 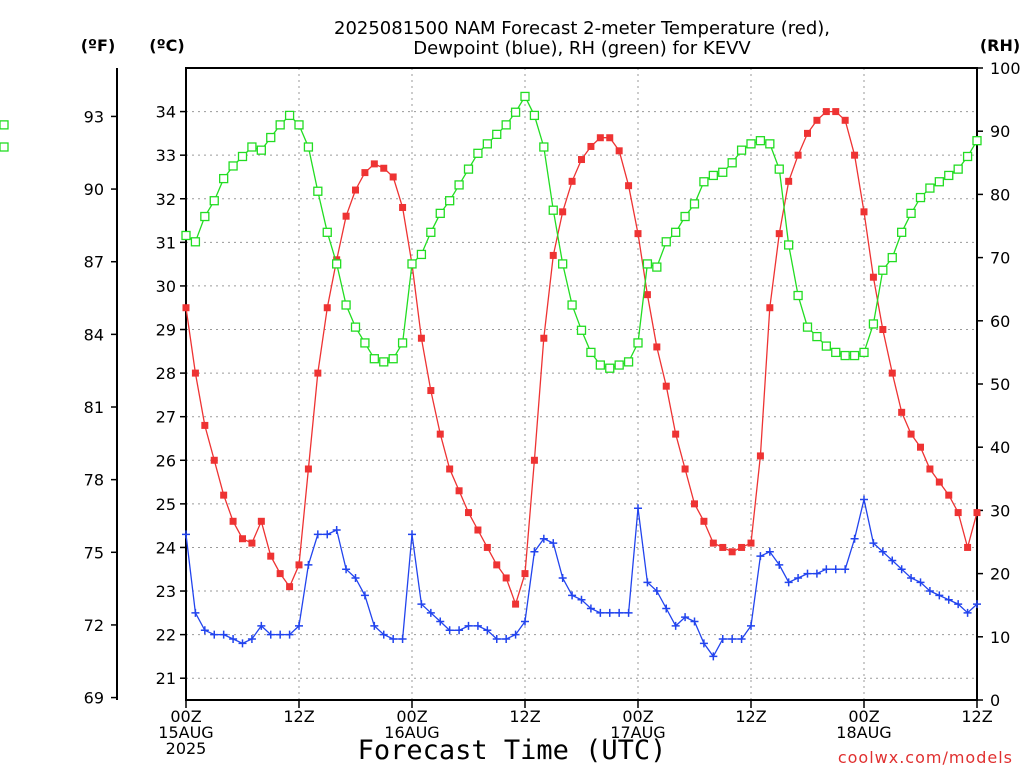 What do you see at coordinates (166, 330) in the screenshot?
I see `celsius-tick-label: 29` at bounding box center [166, 330].